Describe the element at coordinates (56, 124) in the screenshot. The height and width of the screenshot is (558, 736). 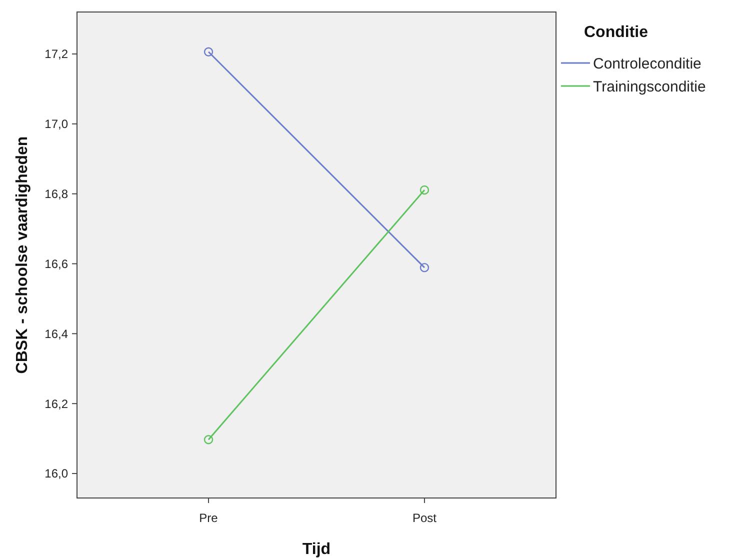
I see `y-tick-label: 17,0` at that location.